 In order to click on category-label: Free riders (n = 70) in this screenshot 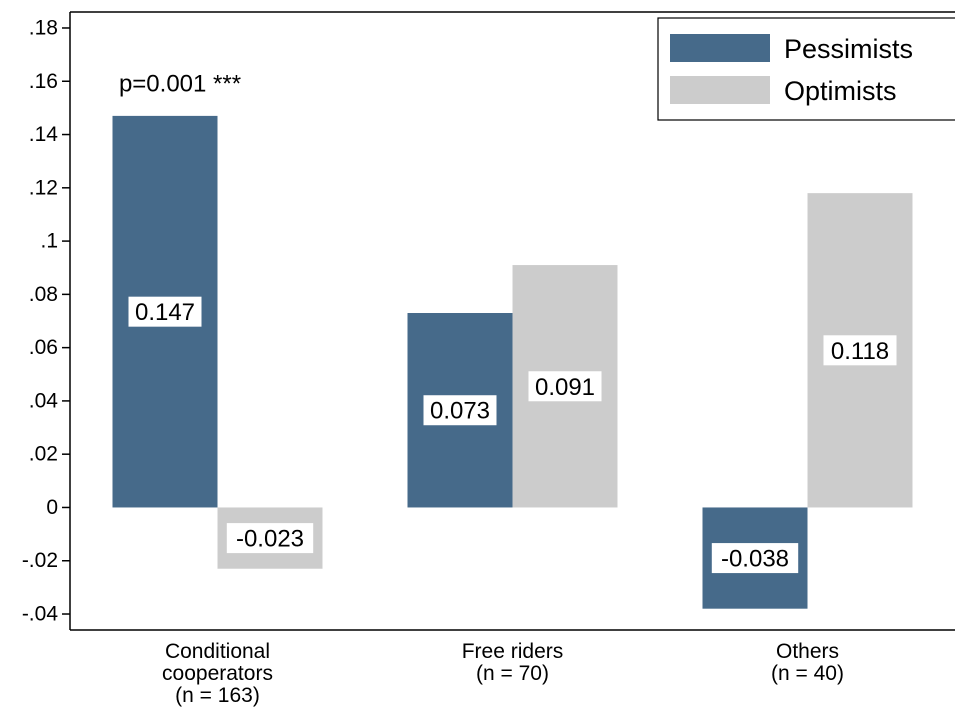, I will do `click(513, 662)`.